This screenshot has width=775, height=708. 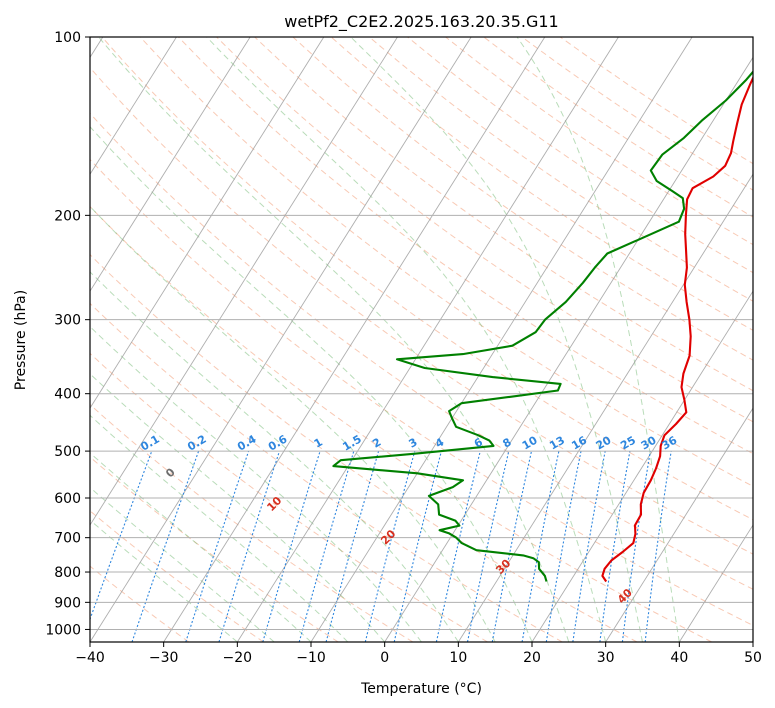 What do you see at coordinates (67, 499) in the screenshot?
I see `y-tick-label: 600` at bounding box center [67, 499].